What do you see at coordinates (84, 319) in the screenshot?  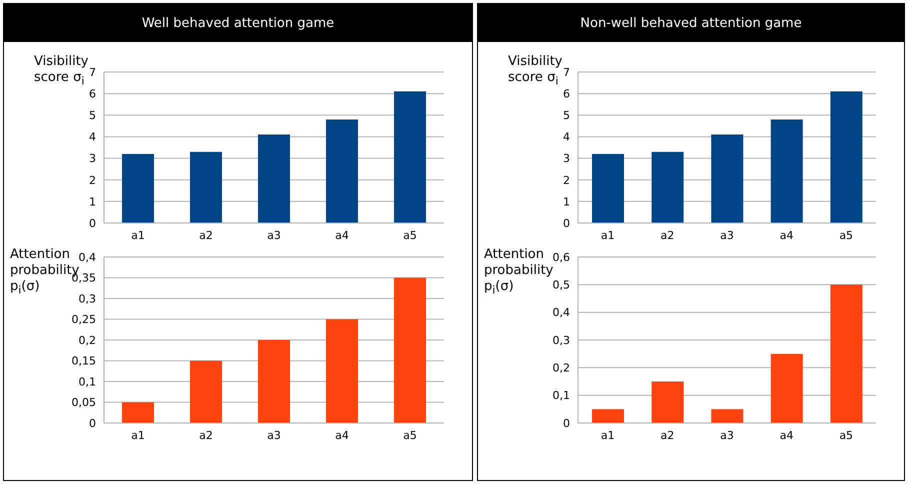 I see `y-tick-label: 0,25` at bounding box center [84, 319].